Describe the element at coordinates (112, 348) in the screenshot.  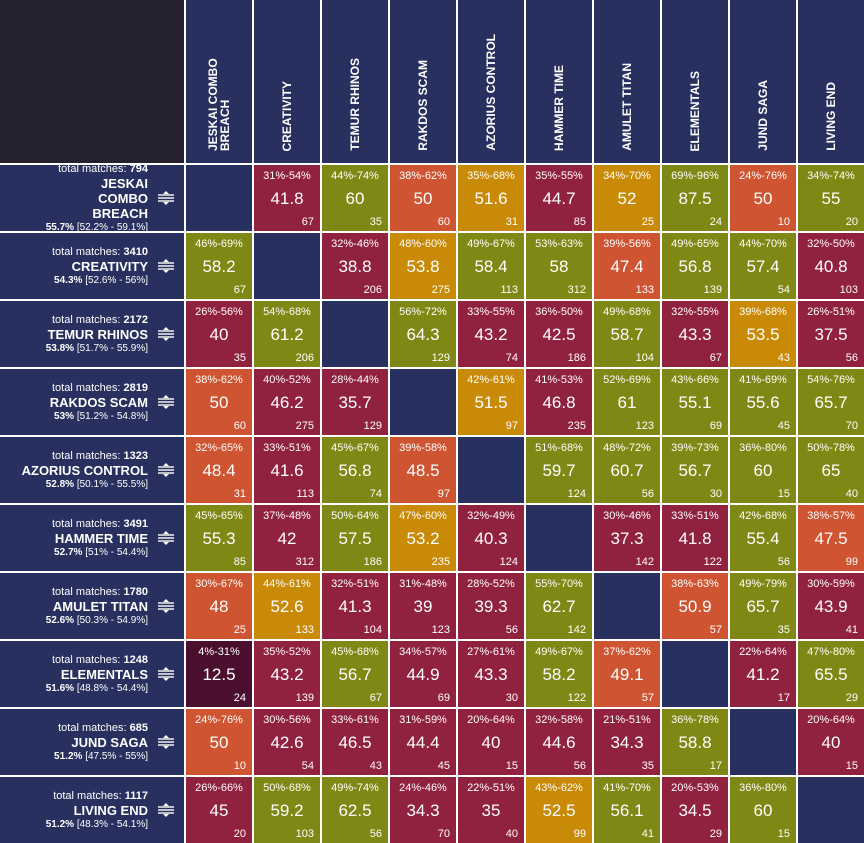
I see `win-rate-interval: [51.7% - 55.9%]` at that location.